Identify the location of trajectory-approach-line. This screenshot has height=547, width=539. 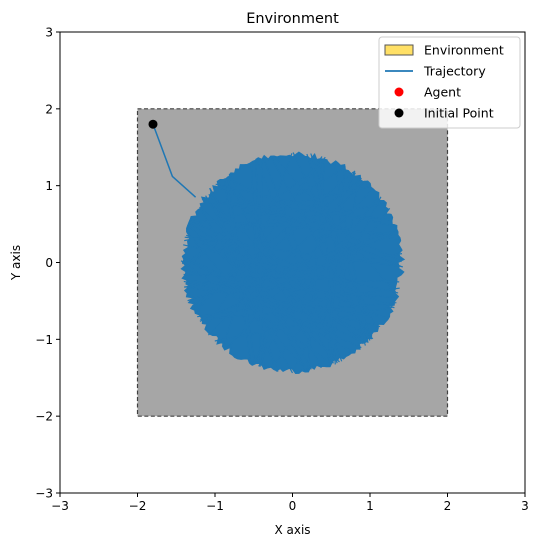
(174, 160).